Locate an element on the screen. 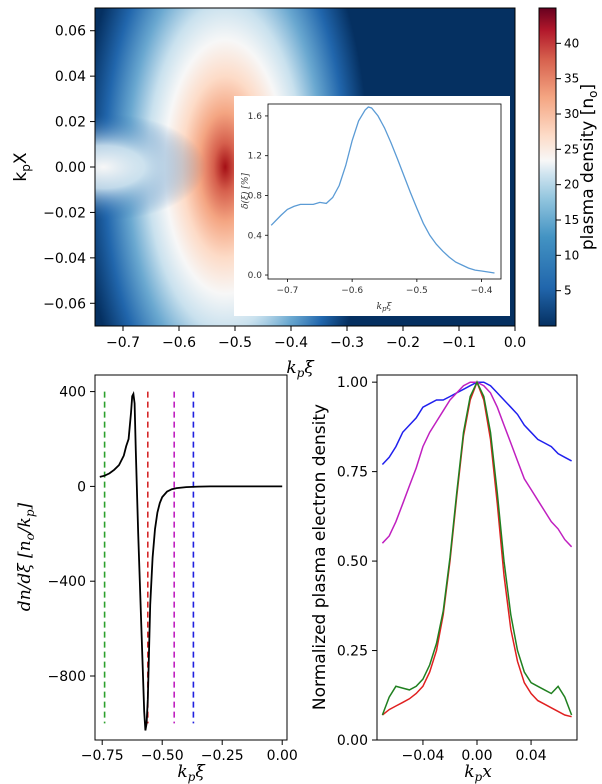 Image resolution: width=602 pixels, height=784 pixels. profile-x-label: kpx is located at coordinates (478, 773).